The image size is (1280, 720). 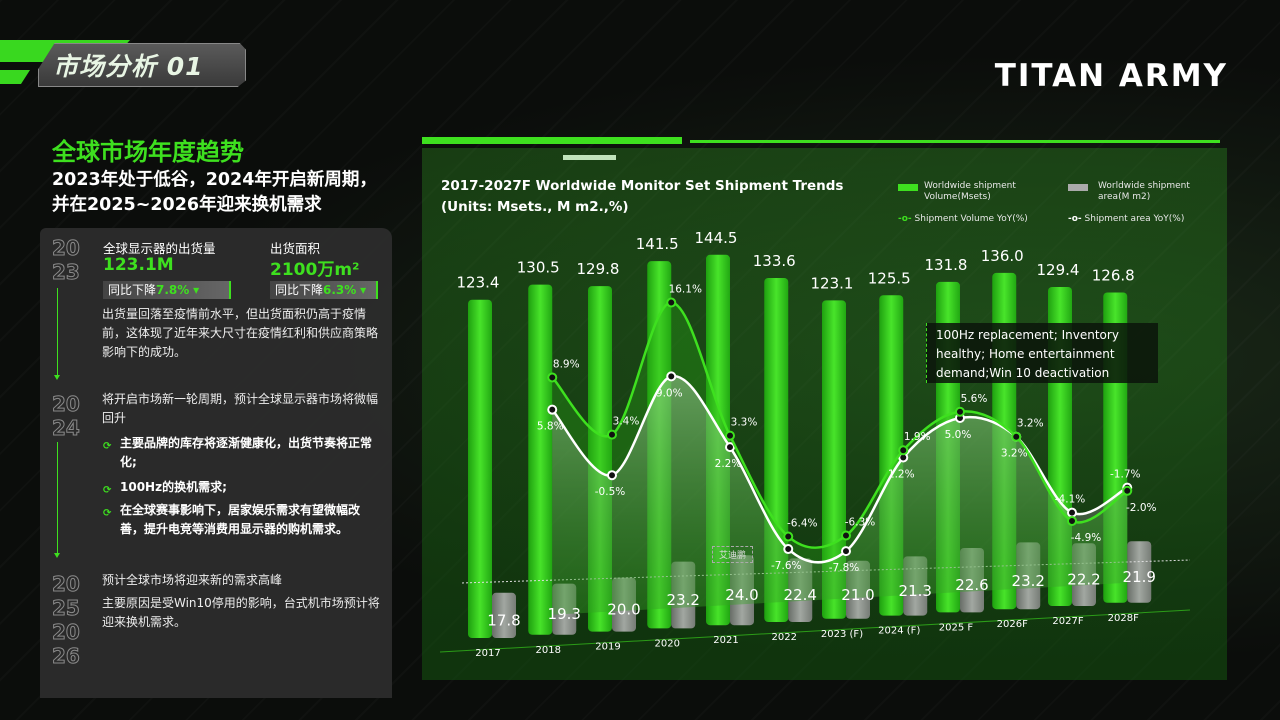 I want to click on yoy-data-label: 1.9%, so click(x=917, y=437).